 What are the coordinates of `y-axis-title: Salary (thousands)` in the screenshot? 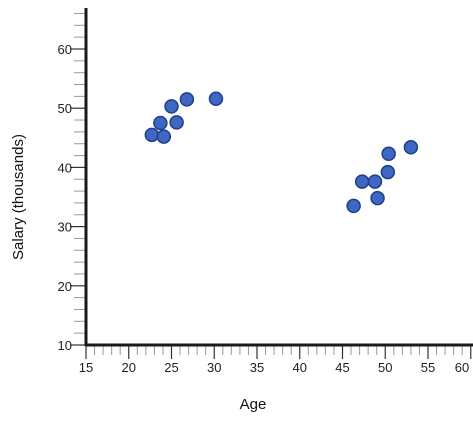 It's located at (18, 197).